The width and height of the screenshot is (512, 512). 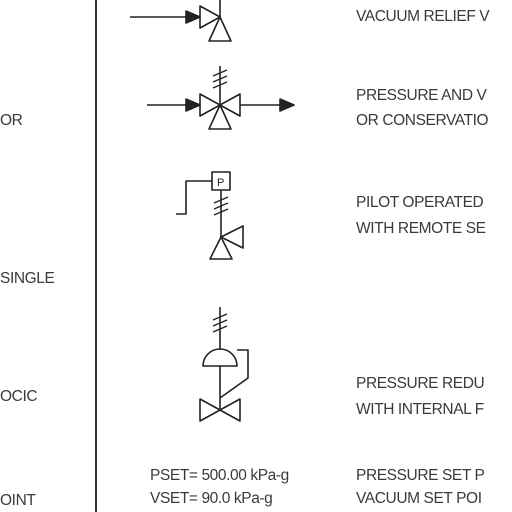 I want to click on vset-value: VSET= 90.0 kPa-g, so click(x=211, y=498).